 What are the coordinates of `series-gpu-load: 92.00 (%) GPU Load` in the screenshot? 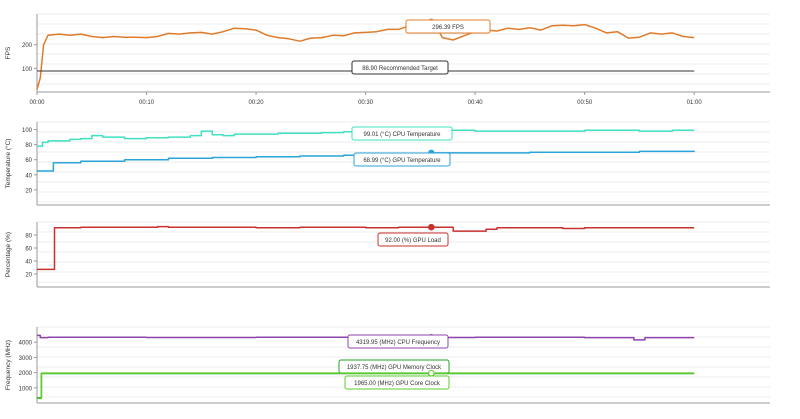 It's located at (366, 247).